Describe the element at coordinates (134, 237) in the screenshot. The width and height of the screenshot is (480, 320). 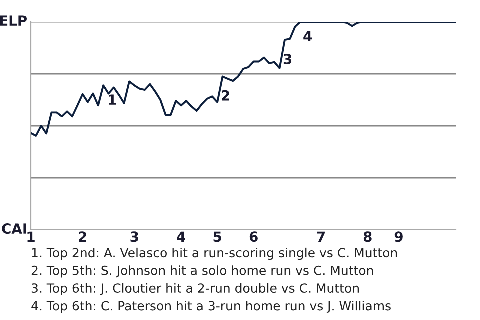
I see `x-tick-label: 3` at that location.